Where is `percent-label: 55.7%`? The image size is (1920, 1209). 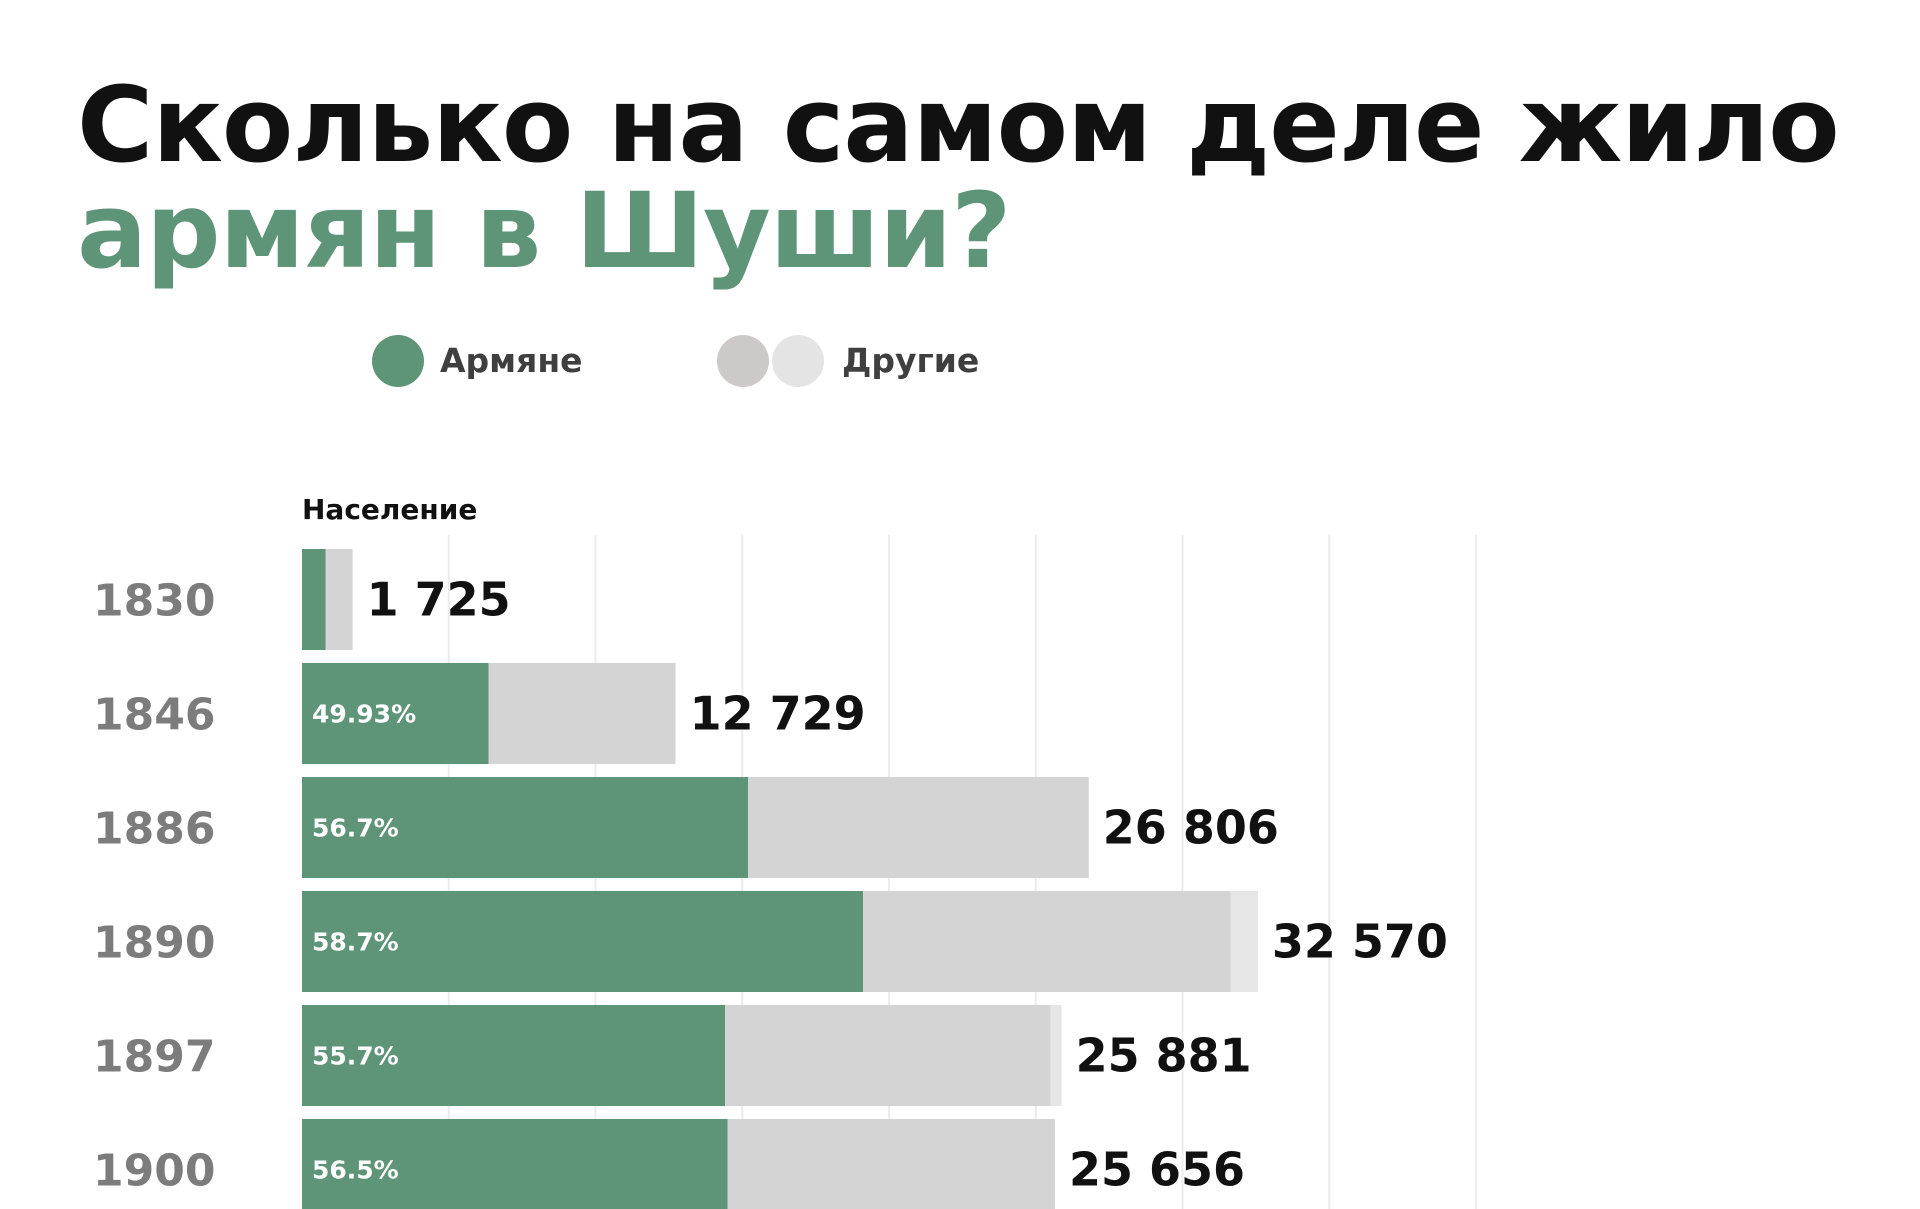
percent-label: 55.7% is located at coordinates (355, 1056).